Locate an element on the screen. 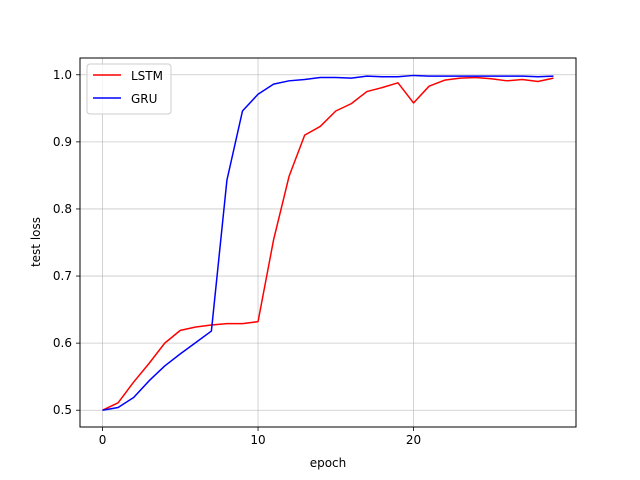  legend-box is located at coordinates (129, 89).